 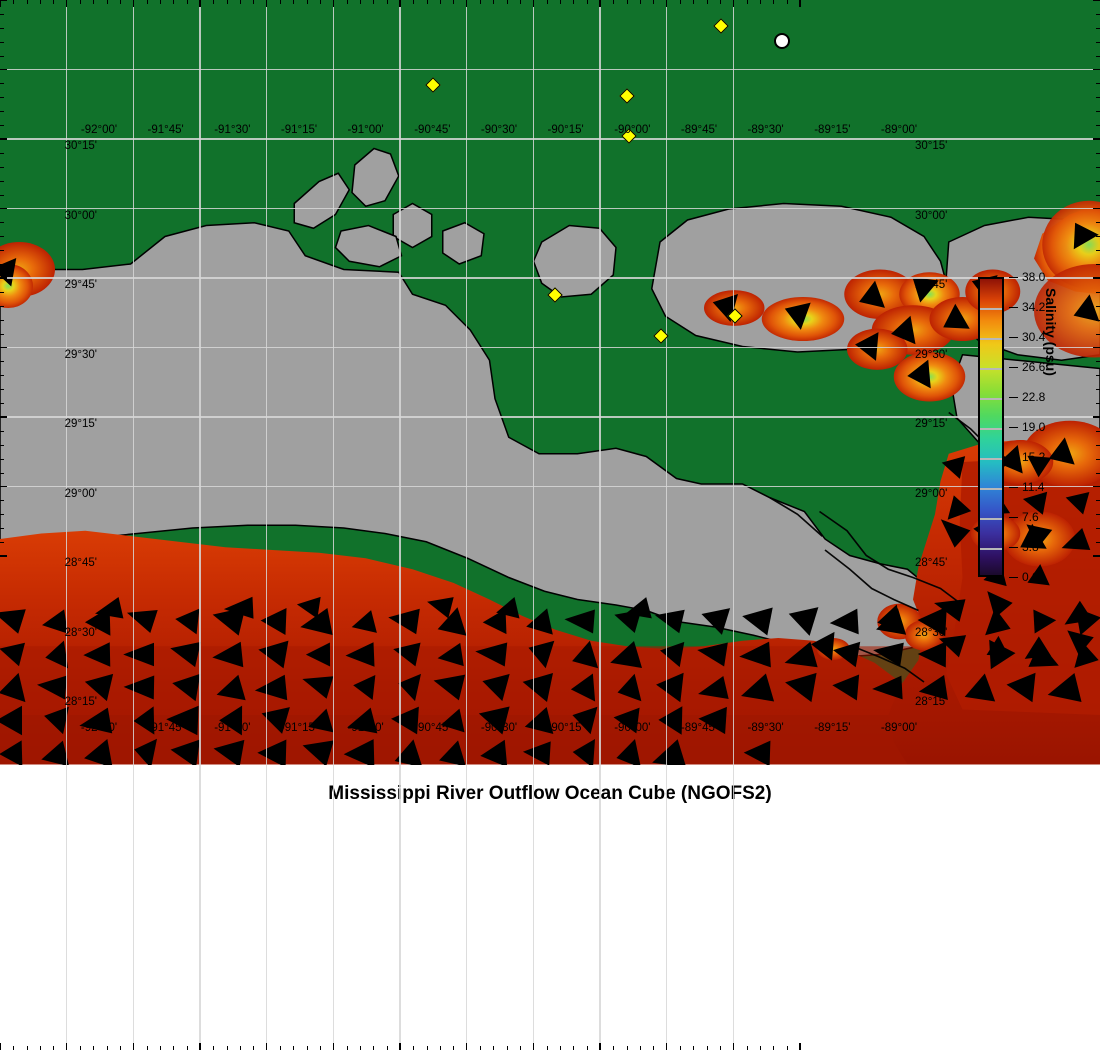 What do you see at coordinates (1034, 277) in the screenshot?
I see `colorbar-tick-label: 38.0` at bounding box center [1034, 277].